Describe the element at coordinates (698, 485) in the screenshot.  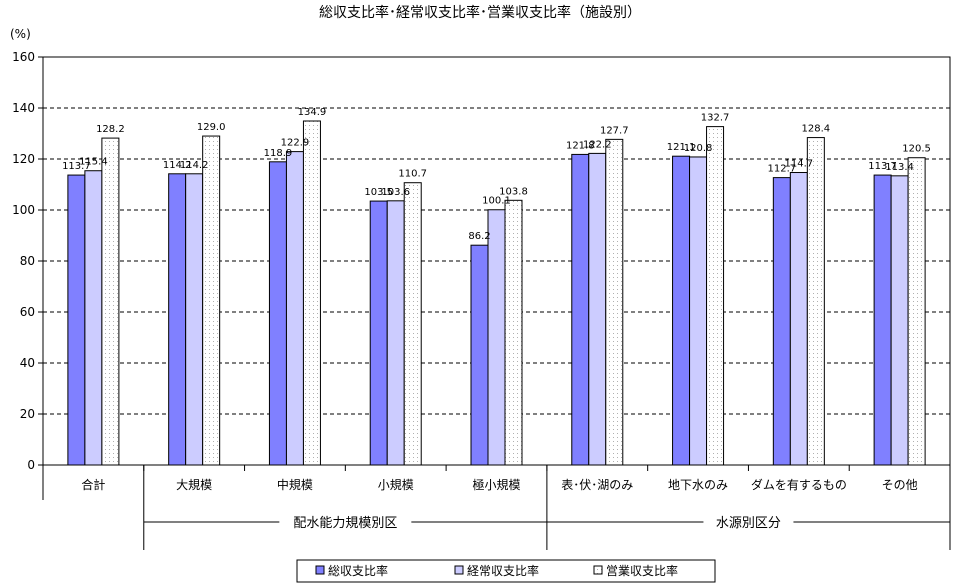
I see `x-tick-label: 地下水のみ` at that location.